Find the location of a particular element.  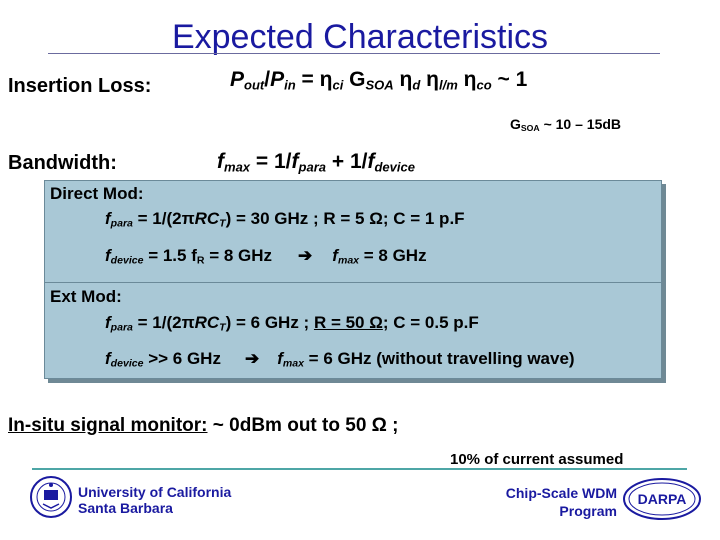

in-situ-label: In-situ signal monitor: is located at coordinates (108, 425).